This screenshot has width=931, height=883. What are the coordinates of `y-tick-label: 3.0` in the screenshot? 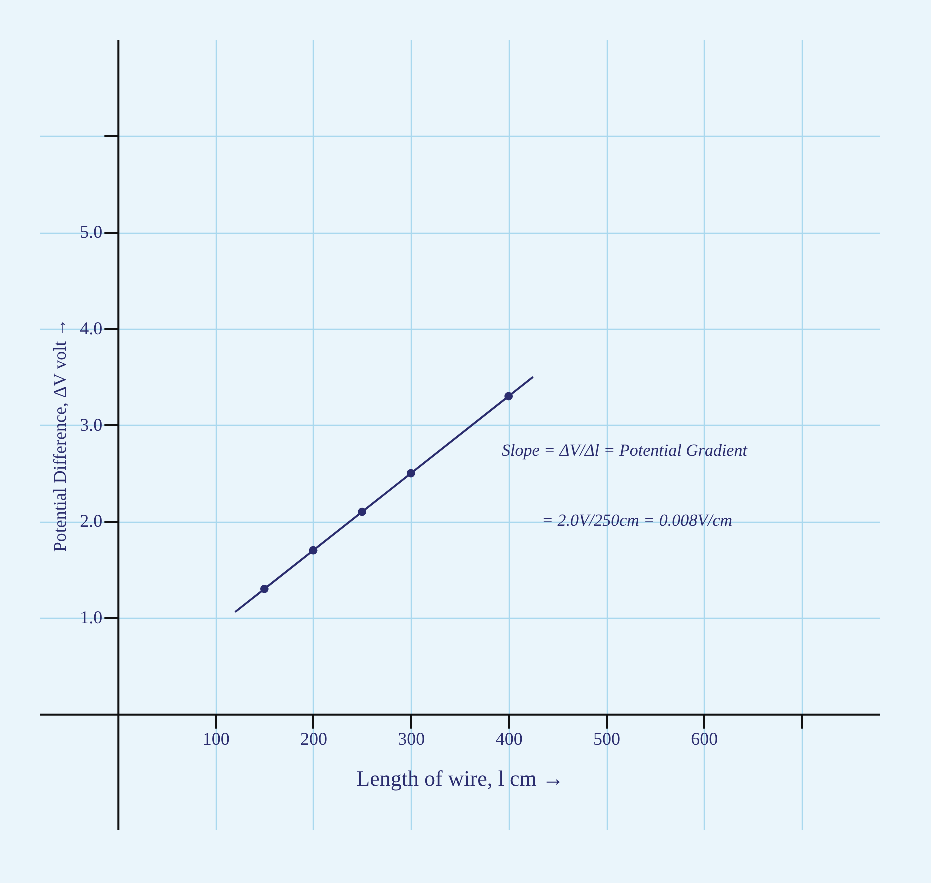 It's located at (91, 424).